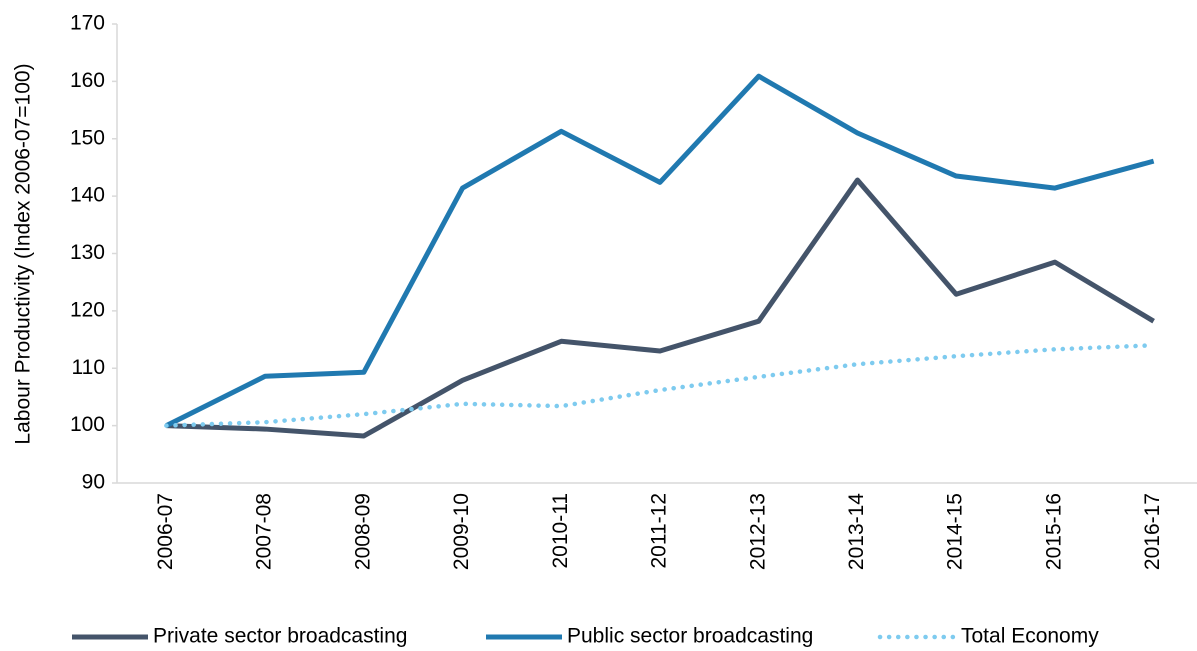  What do you see at coordinates (690, 636) in the screenshot?
I see `legend-label: Public sector broadcasting` at bounding box center [690, 636].